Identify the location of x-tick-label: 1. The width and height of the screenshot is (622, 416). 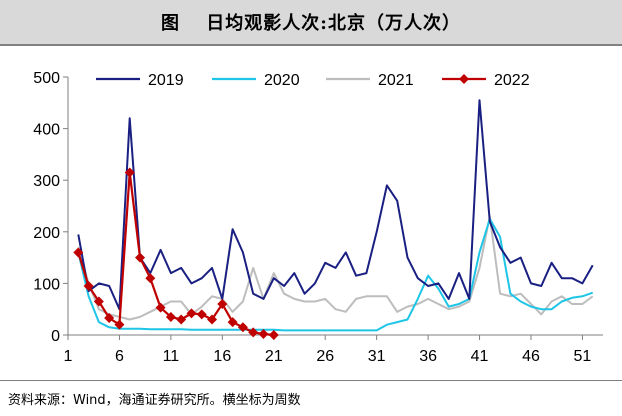
(68, 356).